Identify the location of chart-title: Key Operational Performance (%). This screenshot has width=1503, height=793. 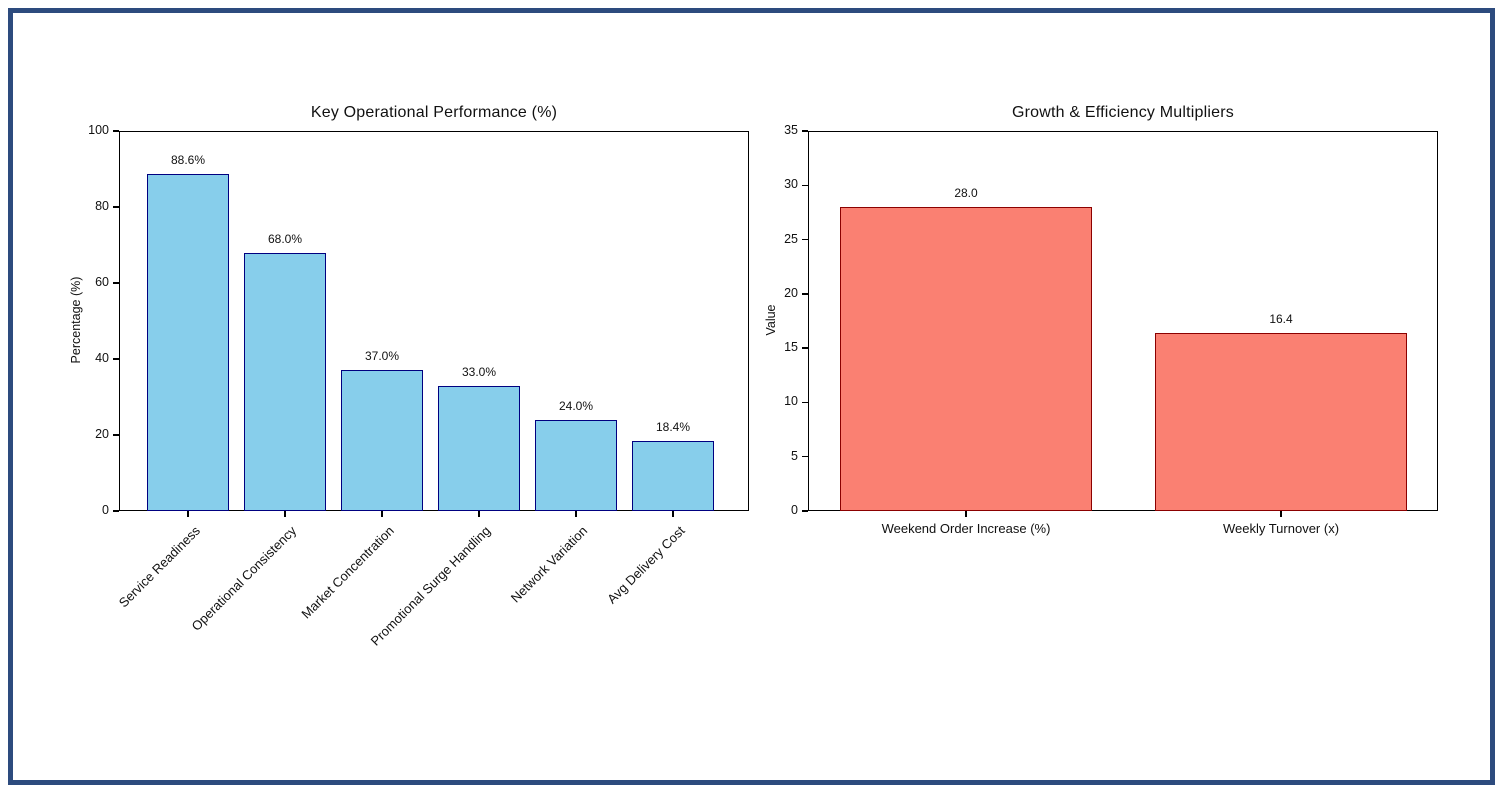
(434, 112).